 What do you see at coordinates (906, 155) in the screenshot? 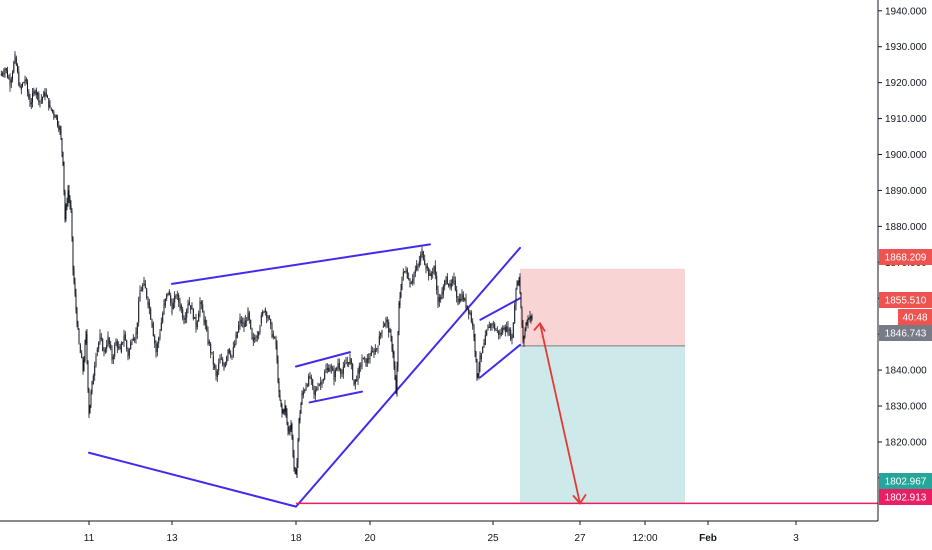
I see `price-tick-label: 1900.000` at bounding box center [906, 155].